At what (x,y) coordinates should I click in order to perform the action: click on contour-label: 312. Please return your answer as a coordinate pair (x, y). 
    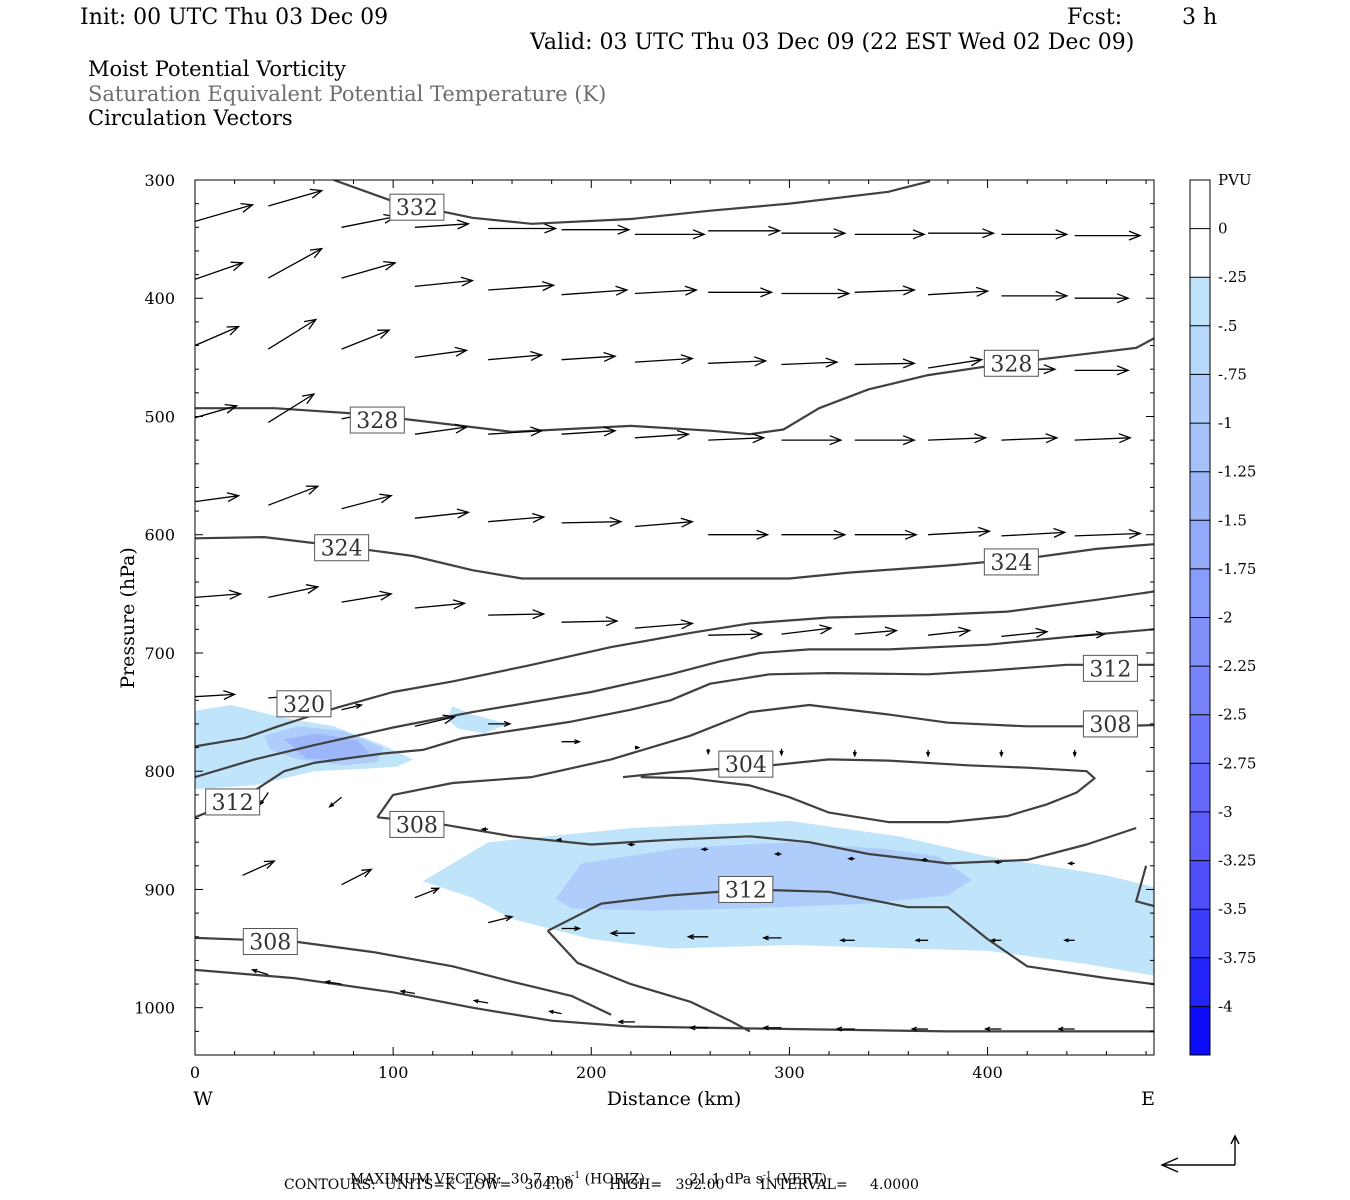
    Looking at the image, I should click on (233, 802).